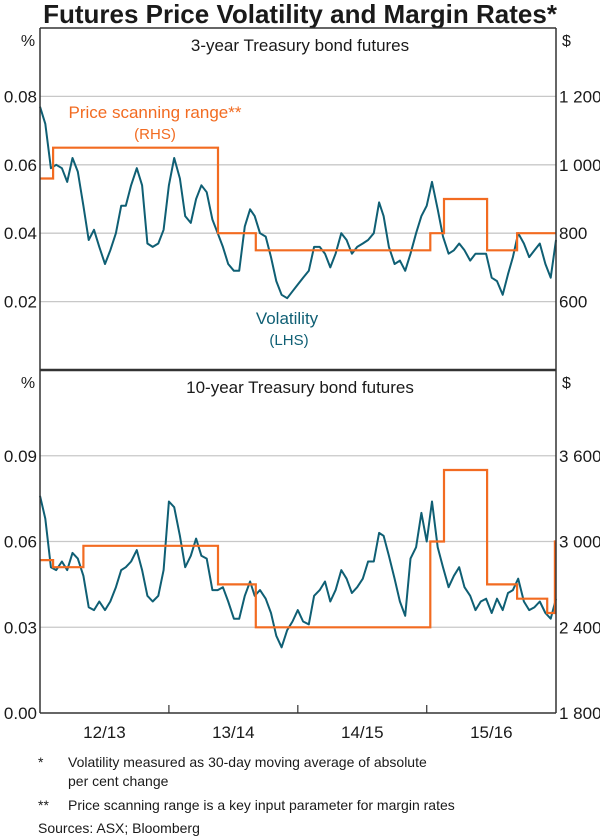  I want to click on left-tick-label: 0.08, so click(20, 96).